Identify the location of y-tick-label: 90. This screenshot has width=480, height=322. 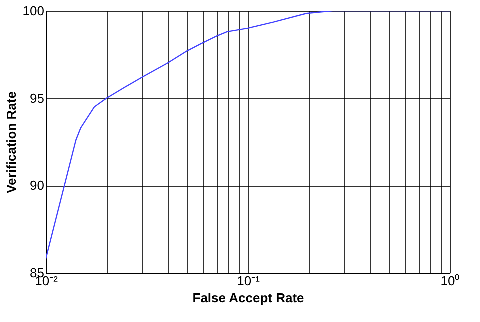
(37, 186).